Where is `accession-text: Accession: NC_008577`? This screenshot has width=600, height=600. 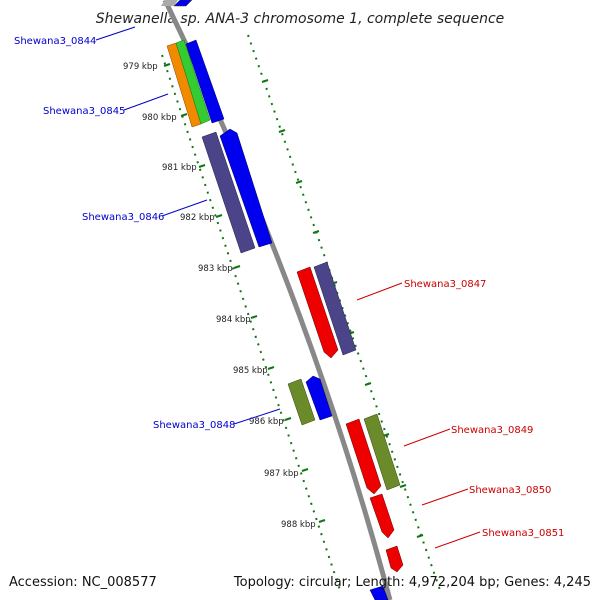 accession-text: Accession: NC_008577 is located at coordinates (83, 582).